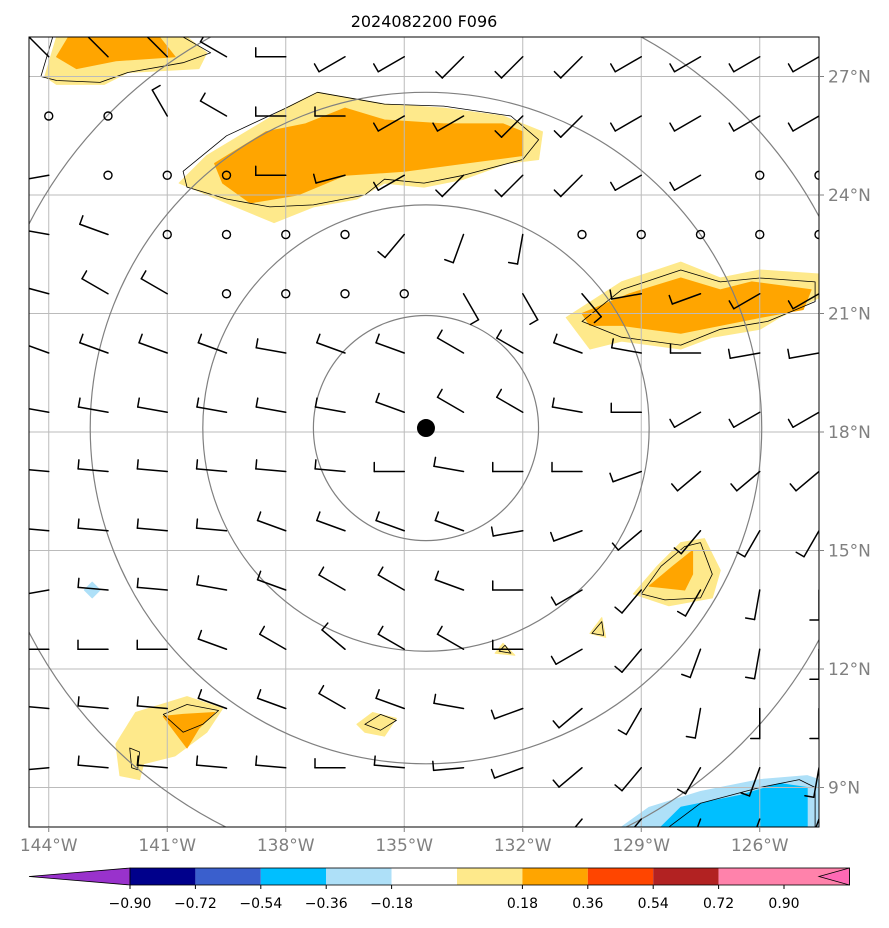 This screenshot has height=928, width=889. What do you see at coordinates (195, 904) in the screenshot?
I see `colorbar-tick-label: −0.72` at bounding box center [195, 904].